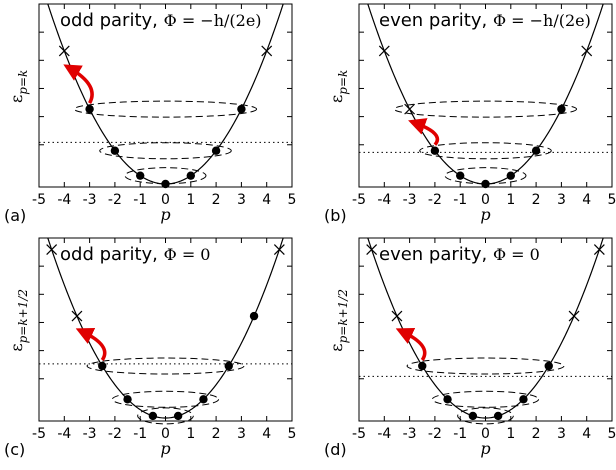 The width and height of the screenshot is (616, 470). What do you see at coordinates (266, 434) in the screenshot?
I see `x-tick-label: 4` at bounding box center [266, 434].